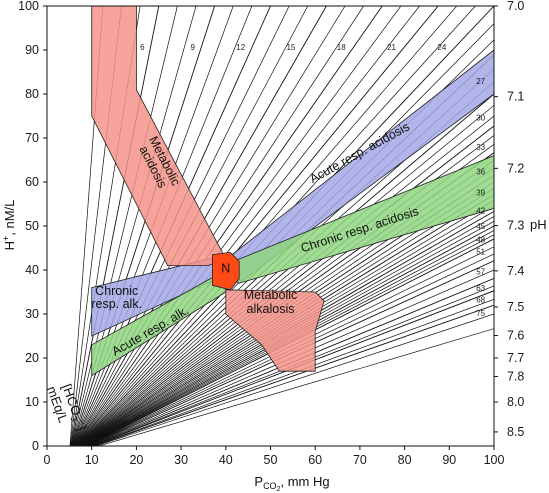 The height and width of the screenshot is (493, 549). I want to click on ph-tick-label: 7.4, so click(515, 271).